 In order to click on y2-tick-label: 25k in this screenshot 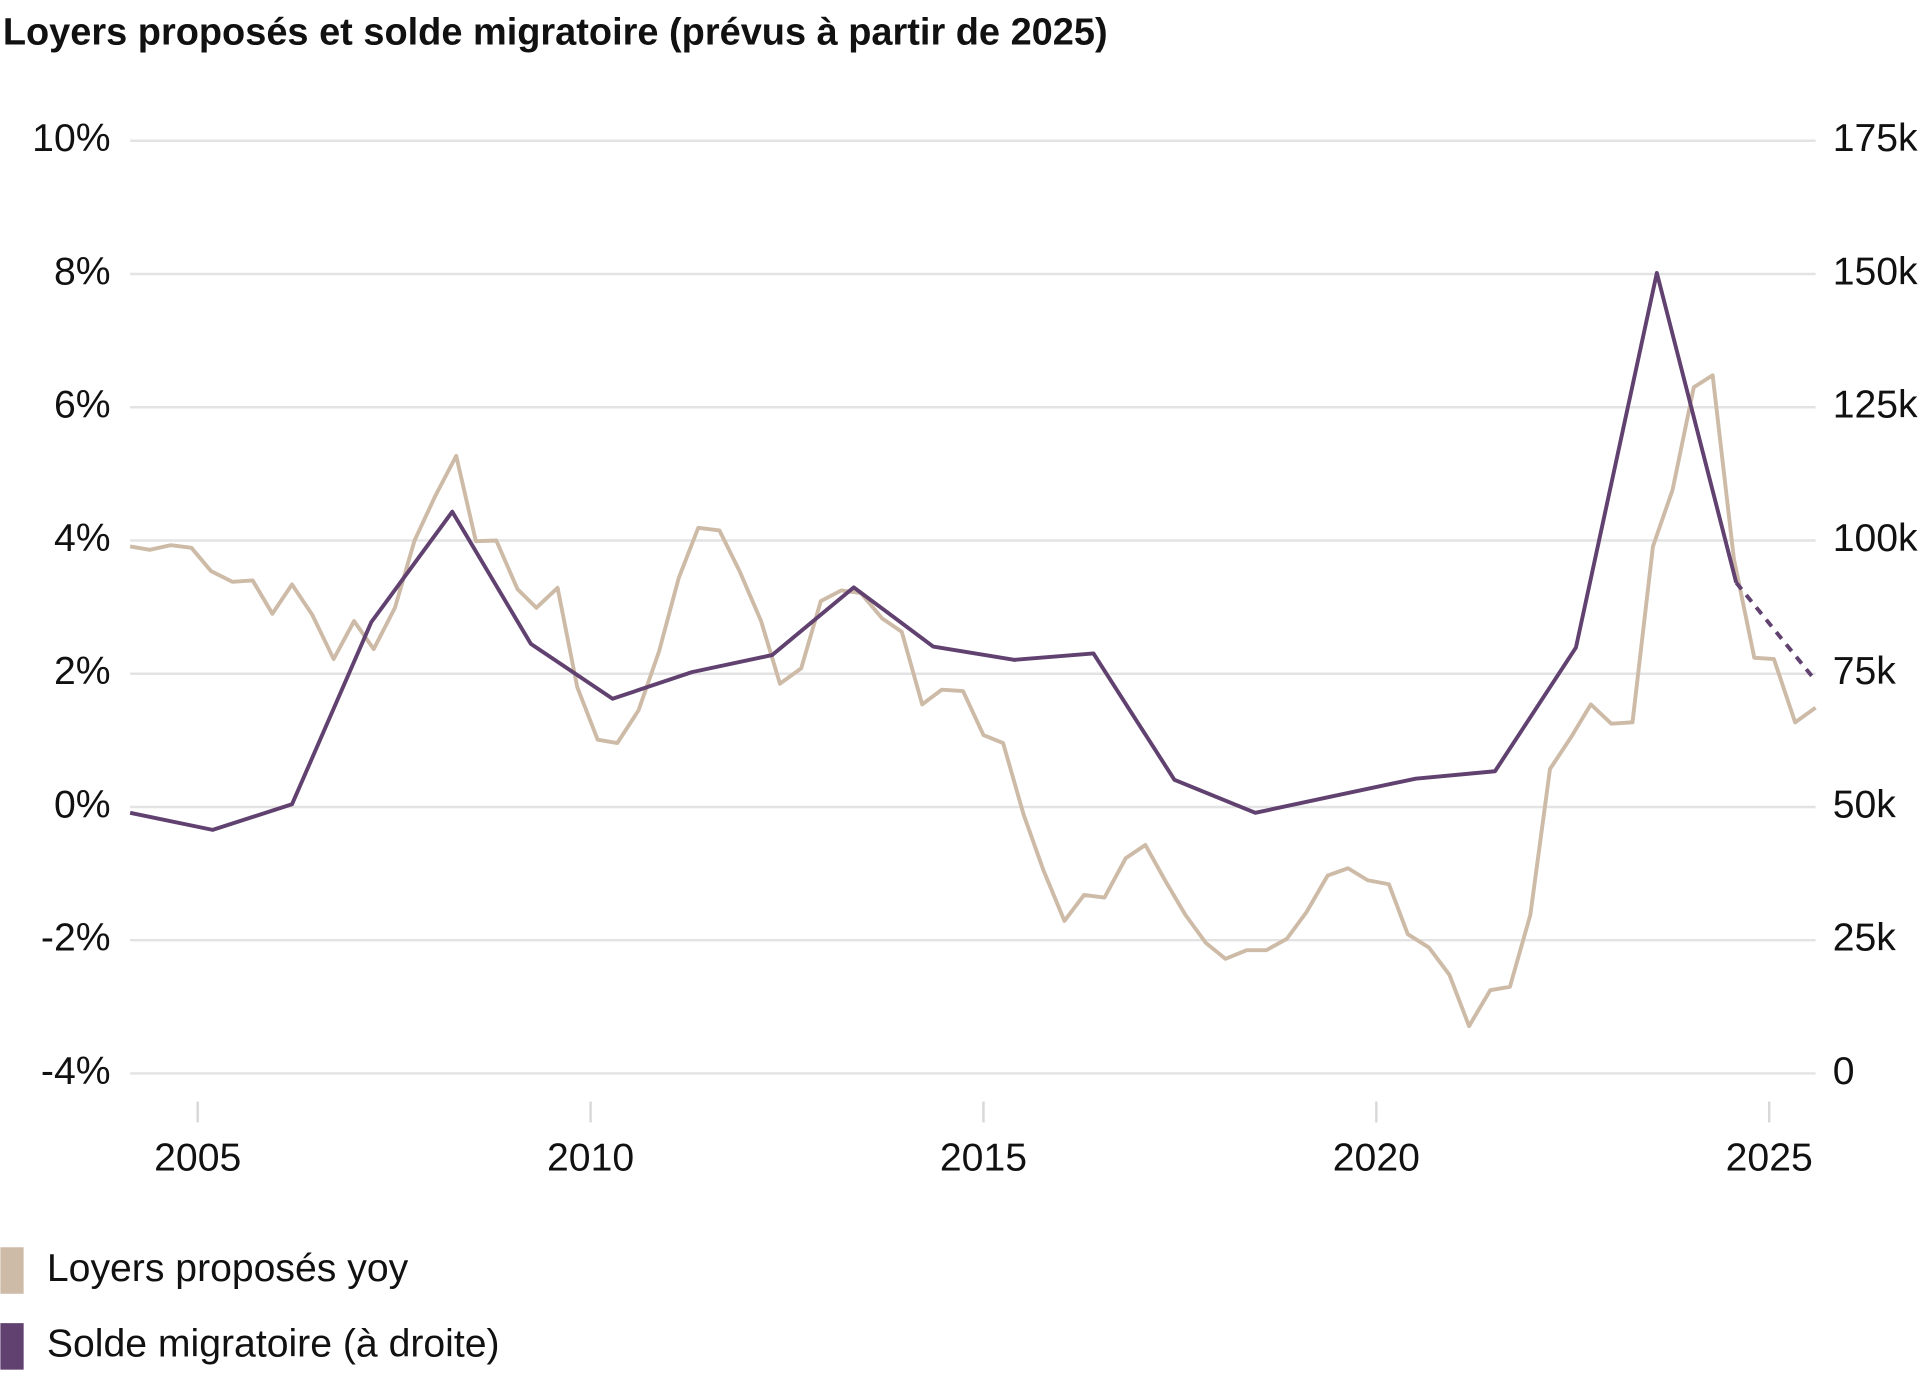, I will do `click(1865, 938)`.